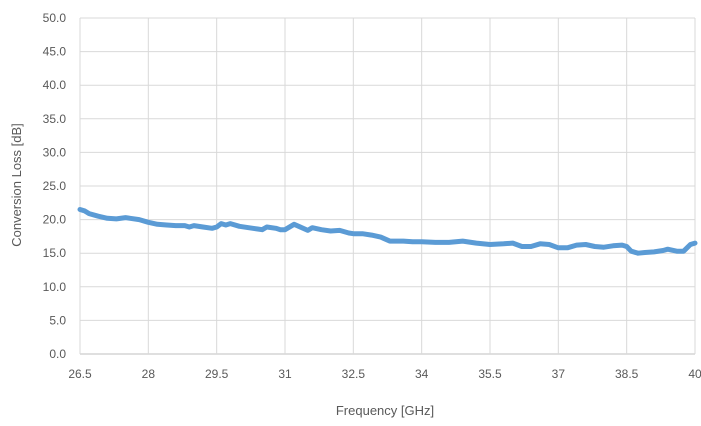 The height and width of the screenshot is (426, 701). Describe the element at coordinates (217, 374) in the screenshot. I see `x-tick-label: 29.5` at that location.